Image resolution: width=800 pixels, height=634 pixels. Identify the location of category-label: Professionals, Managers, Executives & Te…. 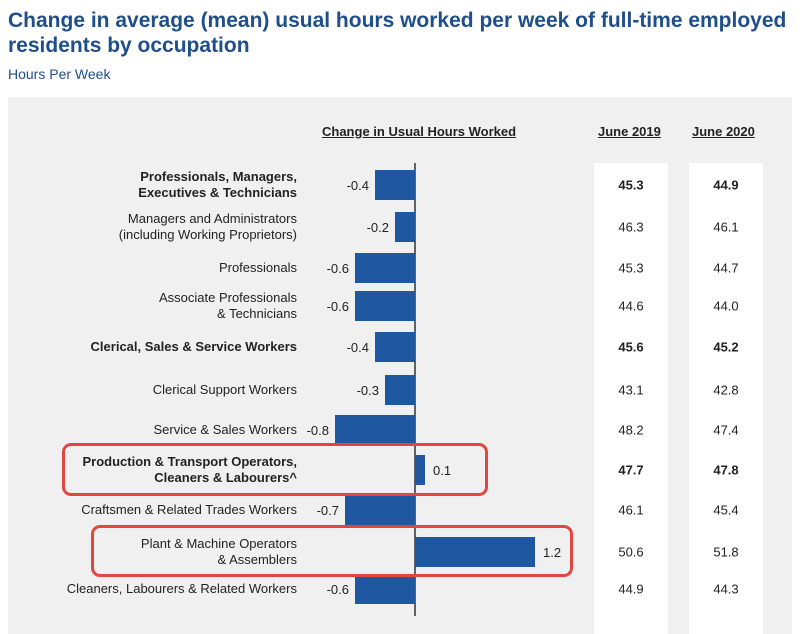
(217, 184).